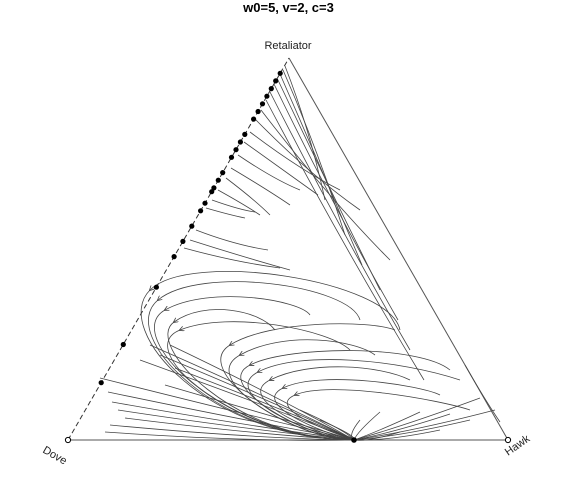 This screenshot has width=577, height=500. What do you see at coordinates (354, 440) in the screenshot?
I see `stable-equilibrium-point` at bounding box center [354, 440].